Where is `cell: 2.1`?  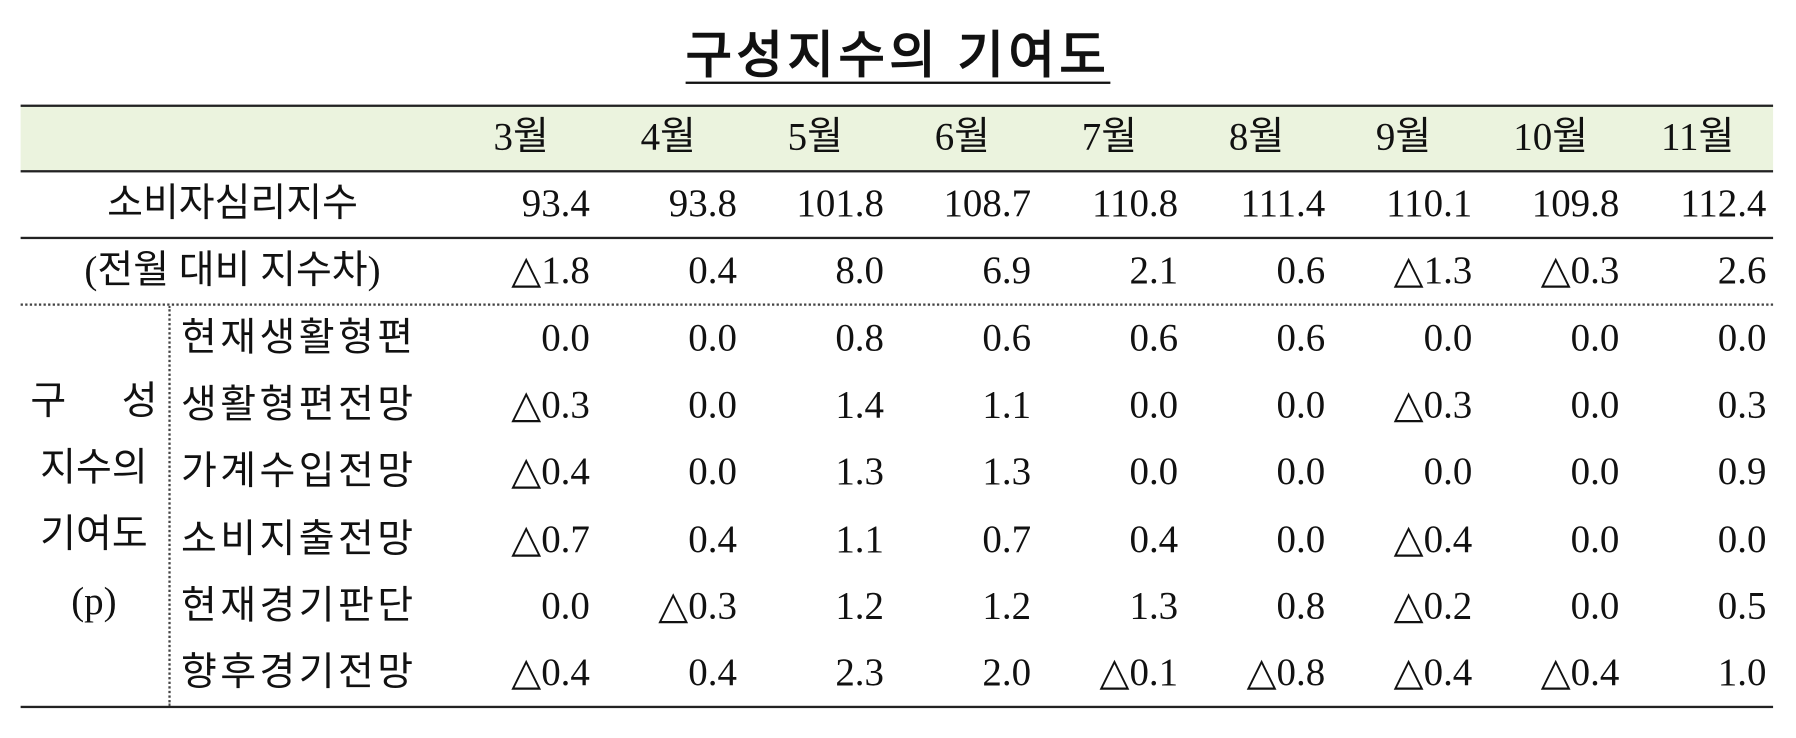 cell: 2.1 is located at coordinates (1154, 270).